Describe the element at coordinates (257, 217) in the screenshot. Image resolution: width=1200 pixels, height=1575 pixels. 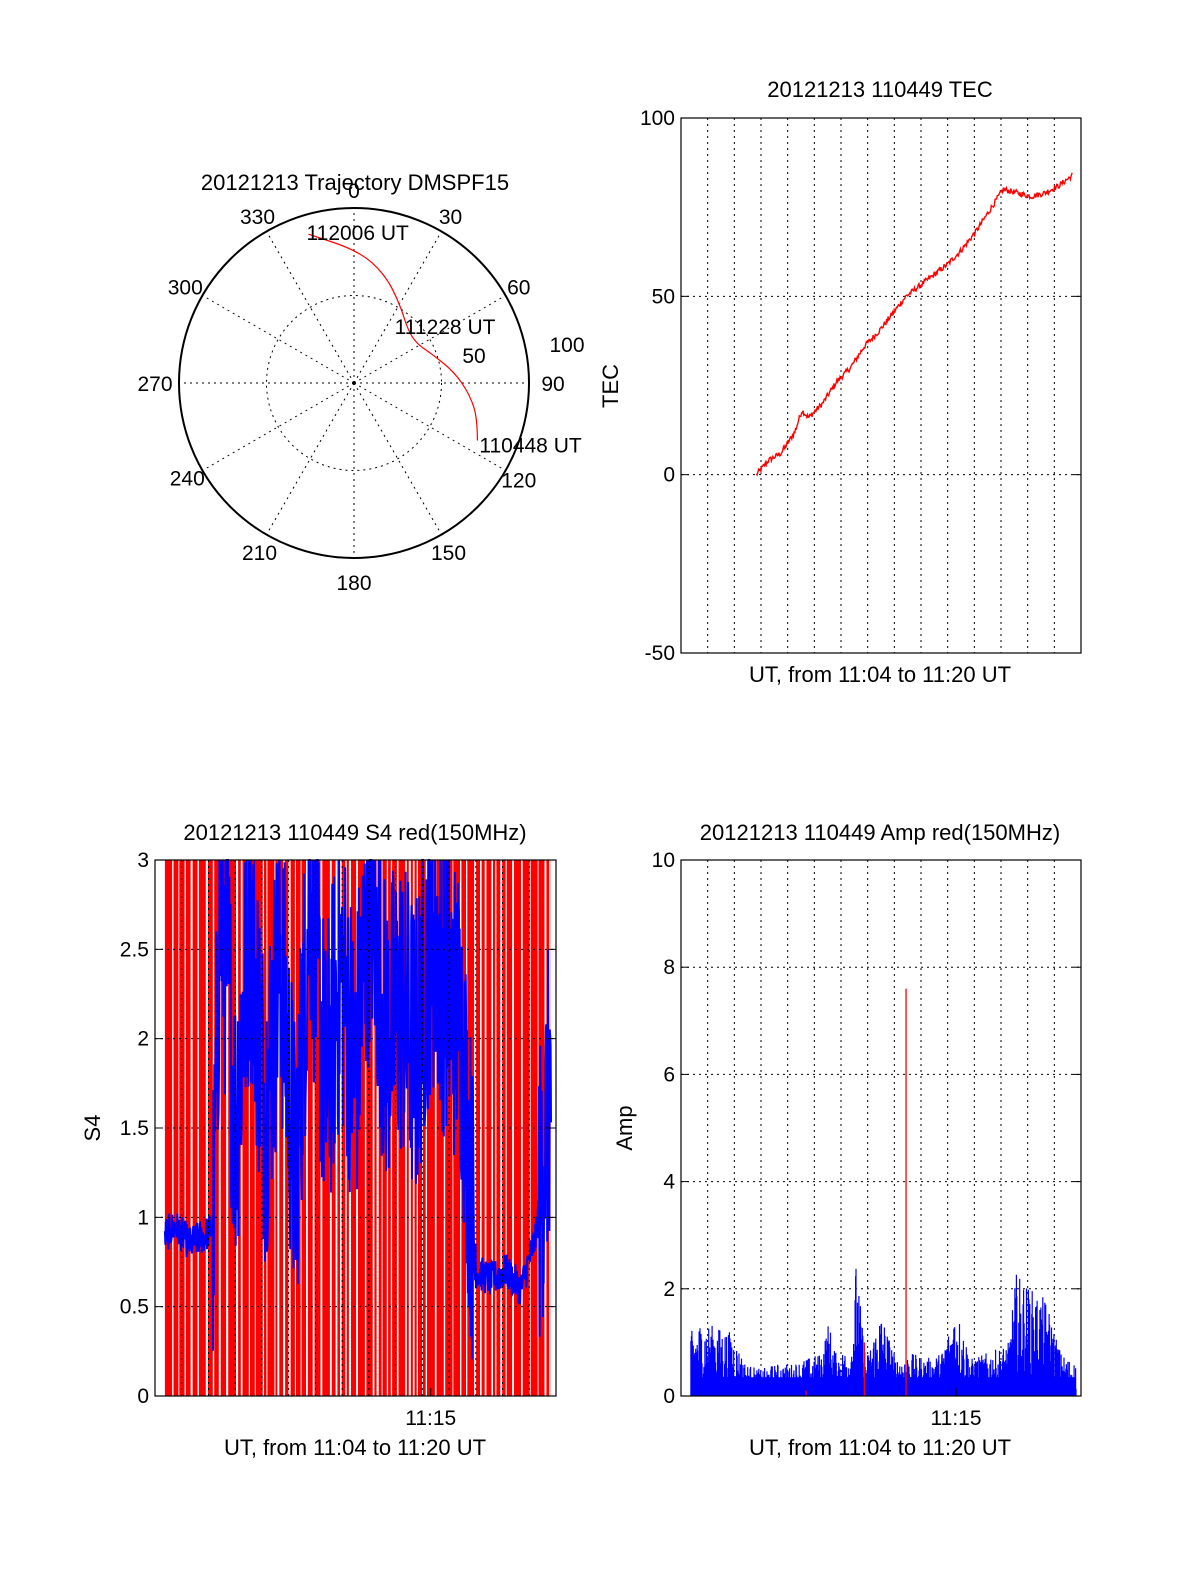
I see `azimuth-label: 330` at that location.